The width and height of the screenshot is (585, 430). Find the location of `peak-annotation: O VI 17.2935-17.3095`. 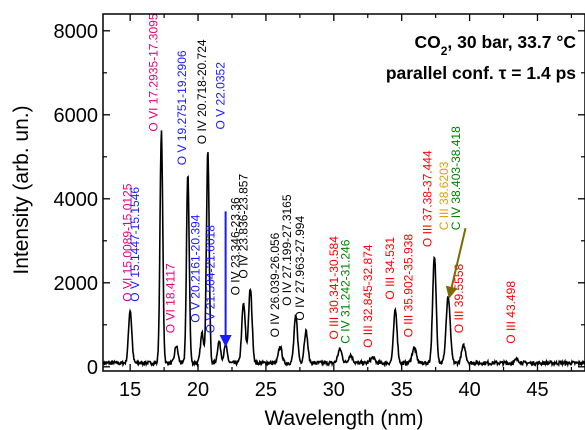

peak-annotation: O VI 17.2935-17.3095 is located at coordinates (153, 72).